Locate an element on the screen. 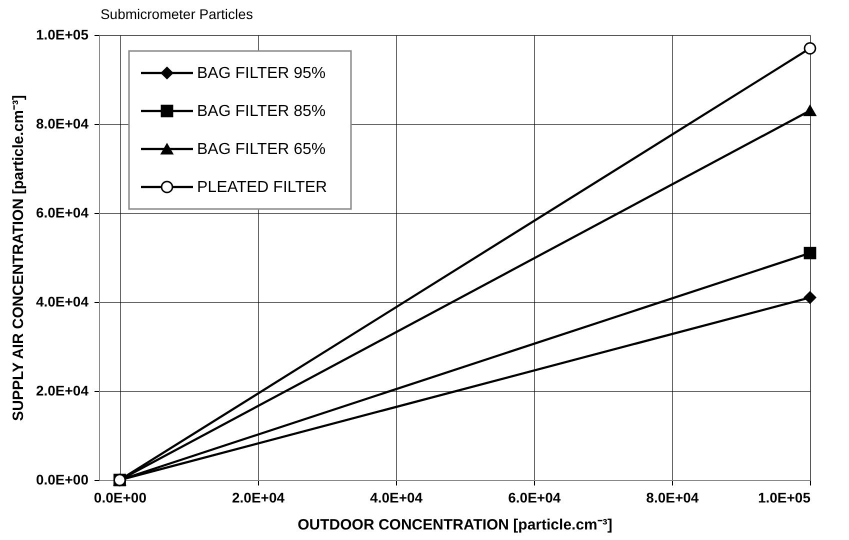  legend-label: BAG FILTER 95% is located at coordinates (261, 73).